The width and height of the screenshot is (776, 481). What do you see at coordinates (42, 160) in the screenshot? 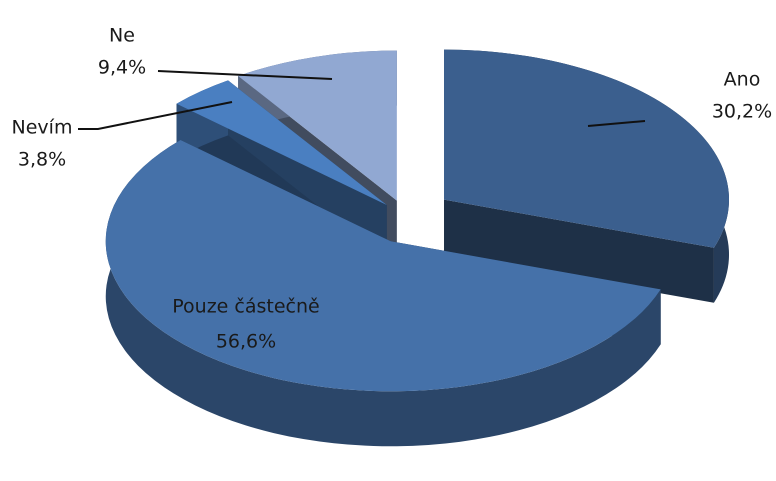
I see `value-label: 3,8%` at bounding box center [42, 160].